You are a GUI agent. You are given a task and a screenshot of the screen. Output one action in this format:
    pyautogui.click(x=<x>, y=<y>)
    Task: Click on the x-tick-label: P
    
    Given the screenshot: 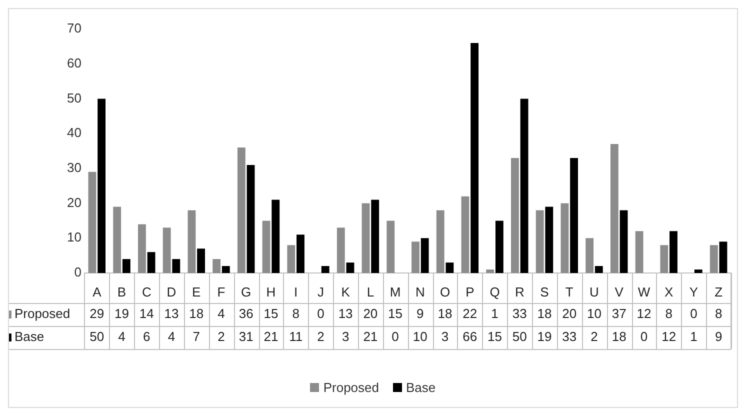 What is the action you would take?
    pyautogui.click(x=470, y=292)
    